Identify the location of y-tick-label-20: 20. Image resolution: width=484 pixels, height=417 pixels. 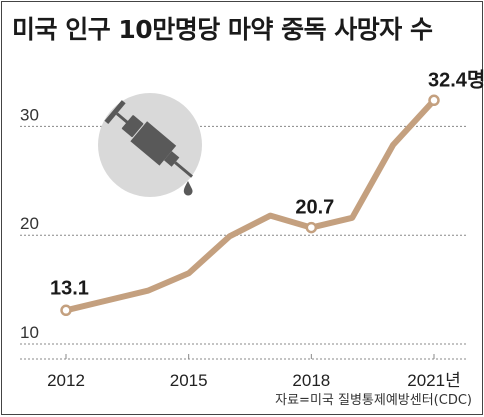
(29, 223).